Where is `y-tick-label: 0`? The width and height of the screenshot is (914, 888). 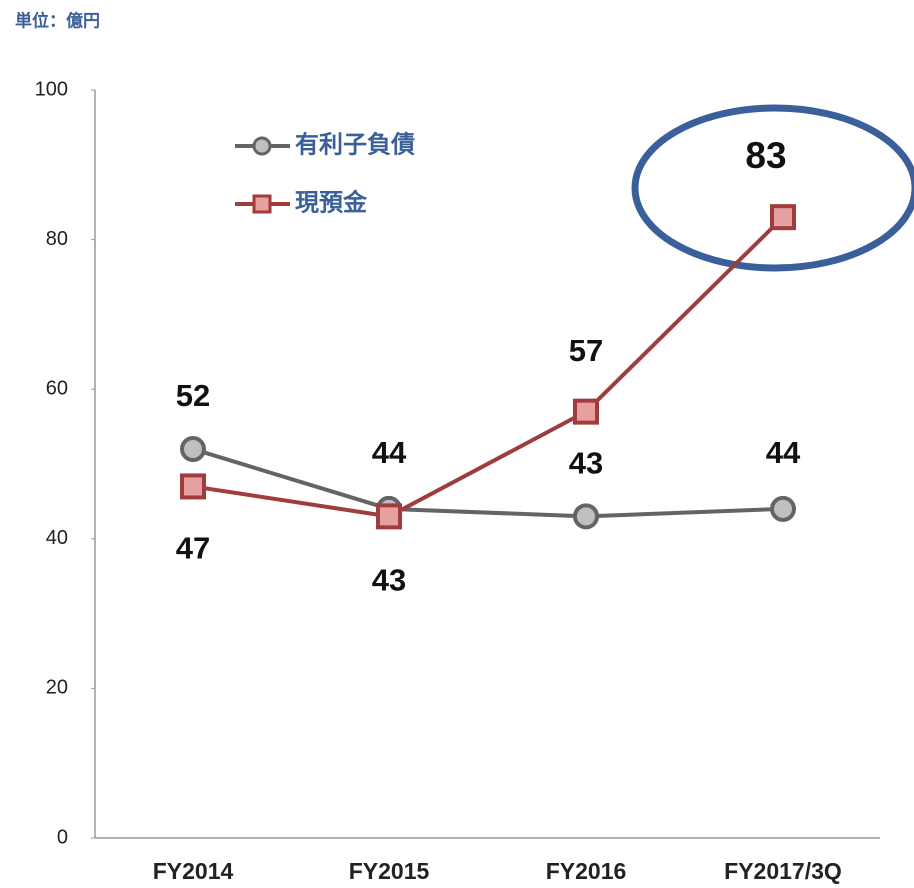 y-tick-label: 0 is located at coordinates (62, 837).